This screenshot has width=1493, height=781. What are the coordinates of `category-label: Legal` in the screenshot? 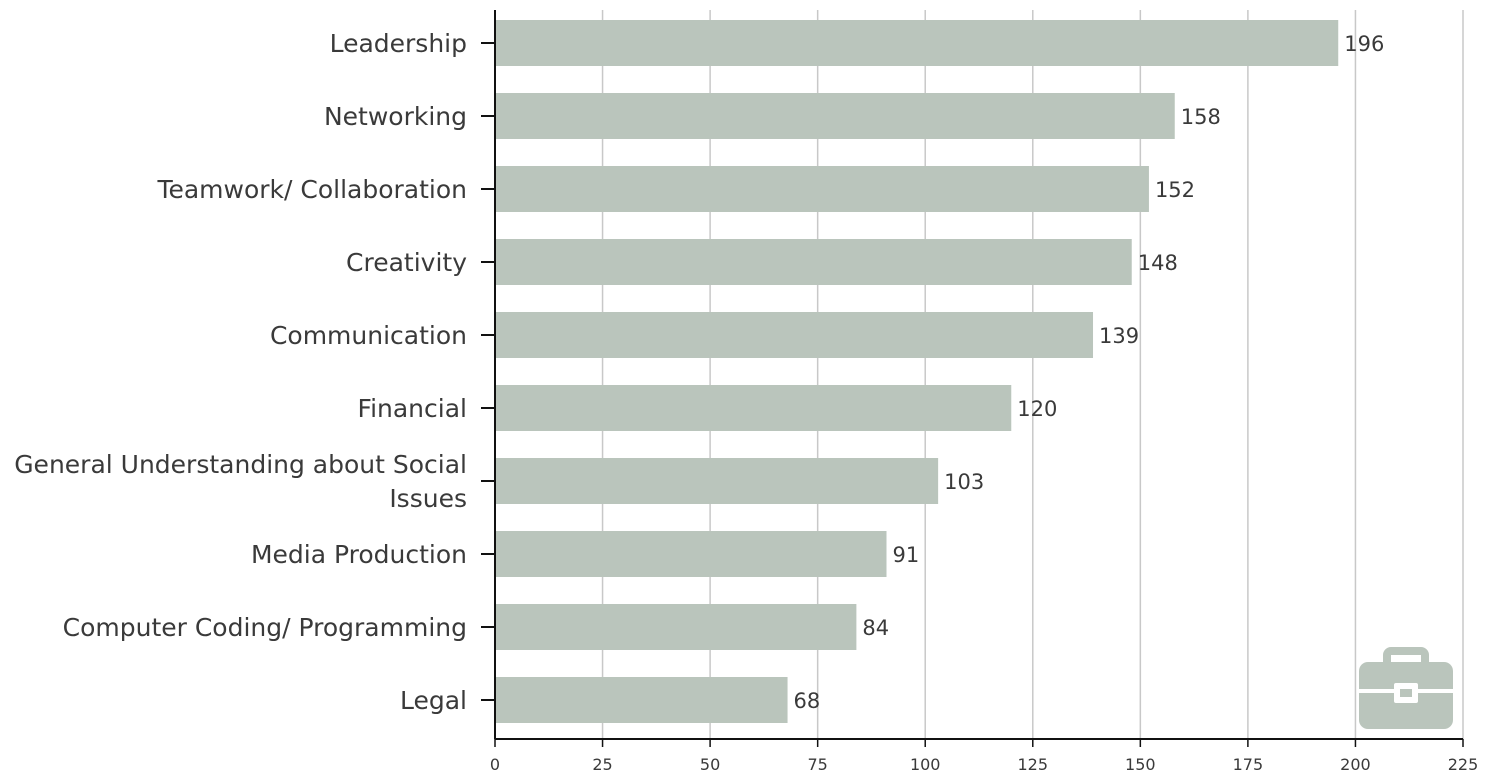 It's located at (433, 700).